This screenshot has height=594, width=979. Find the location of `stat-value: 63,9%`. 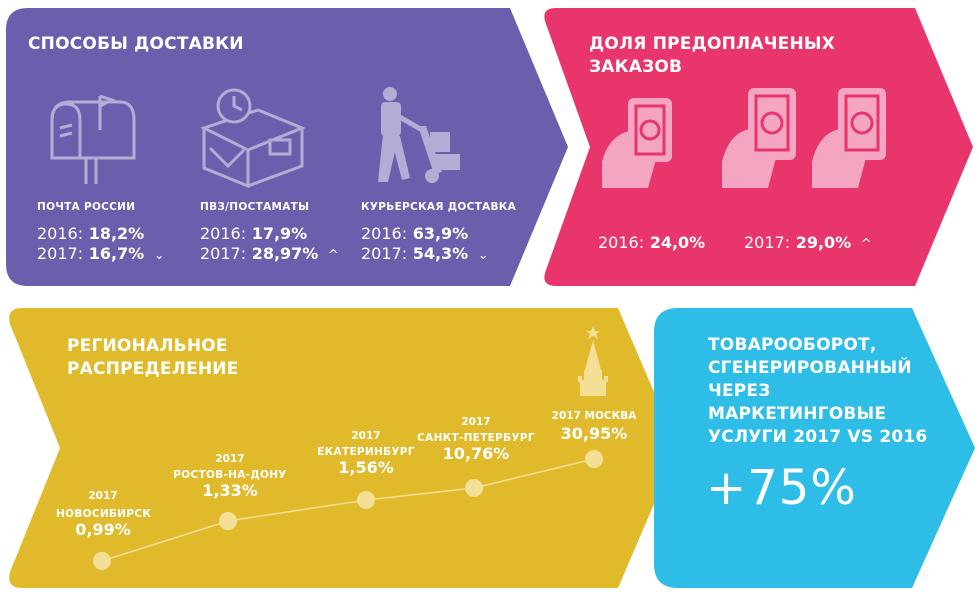

stat-value: 63,9% is located at coordinates (440, 233).